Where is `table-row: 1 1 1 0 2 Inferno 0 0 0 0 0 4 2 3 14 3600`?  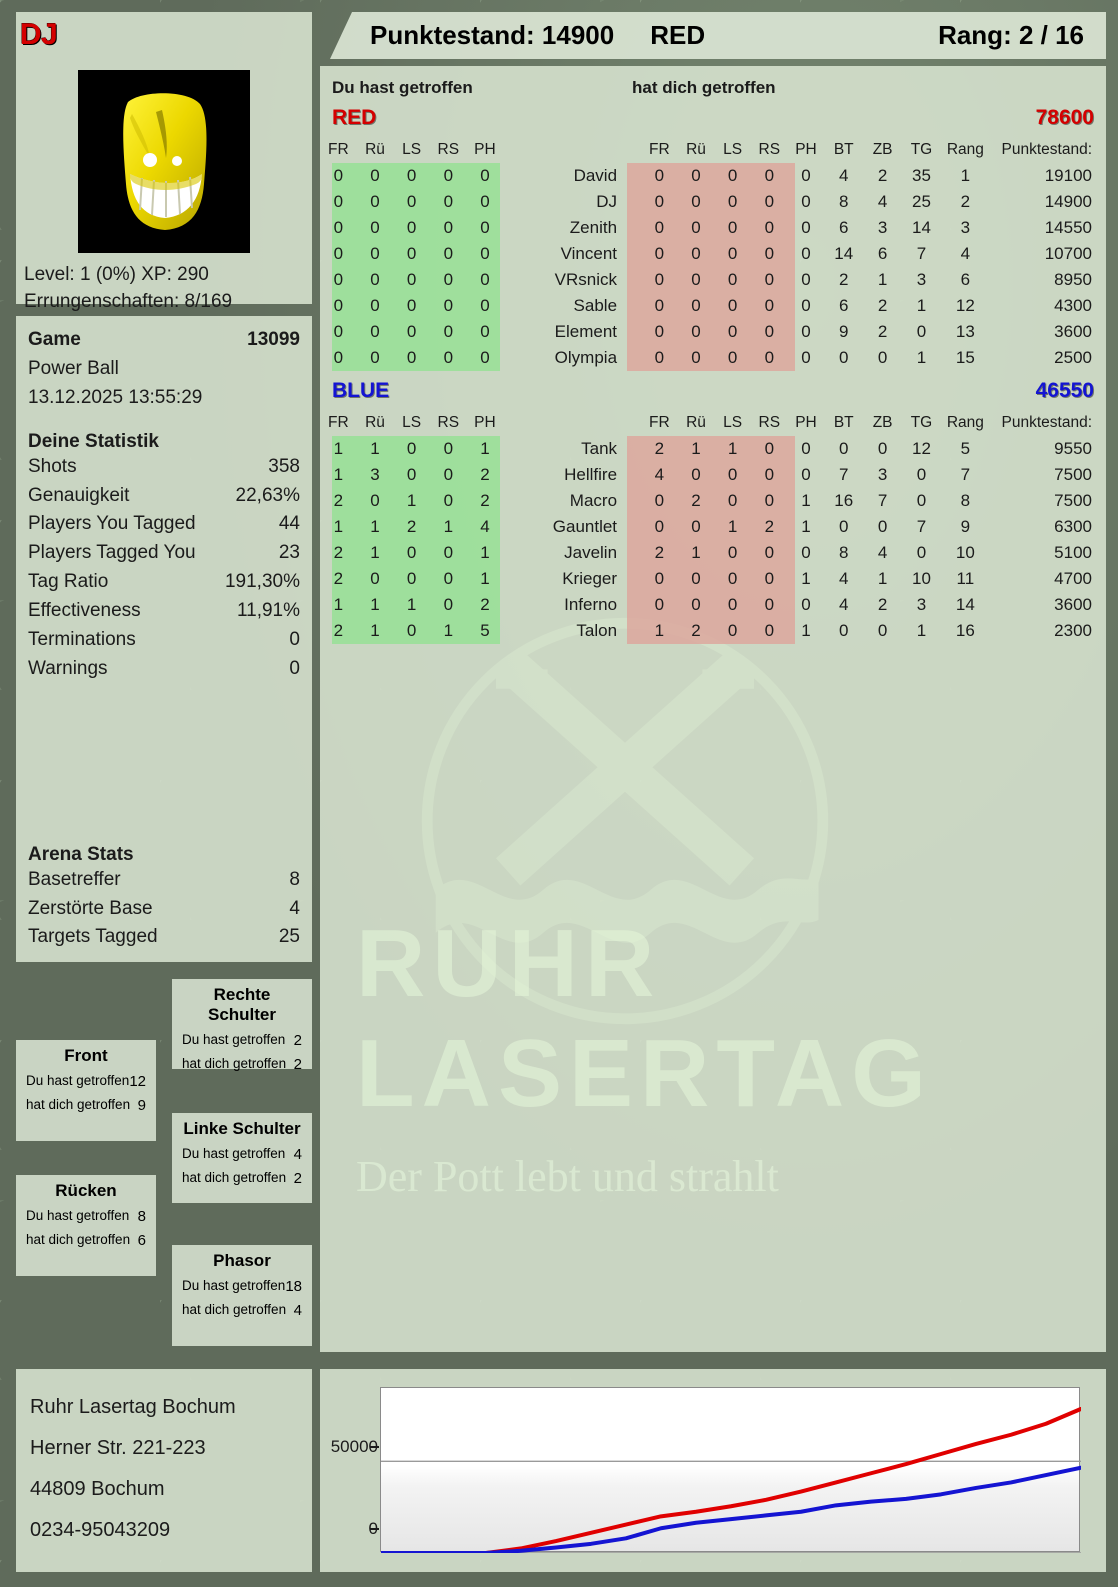
table-row: 1 1 1 0 2 Inferno 0 0 0 0 0 4 2 3 14 3600 is located at coordinates (713, 605).